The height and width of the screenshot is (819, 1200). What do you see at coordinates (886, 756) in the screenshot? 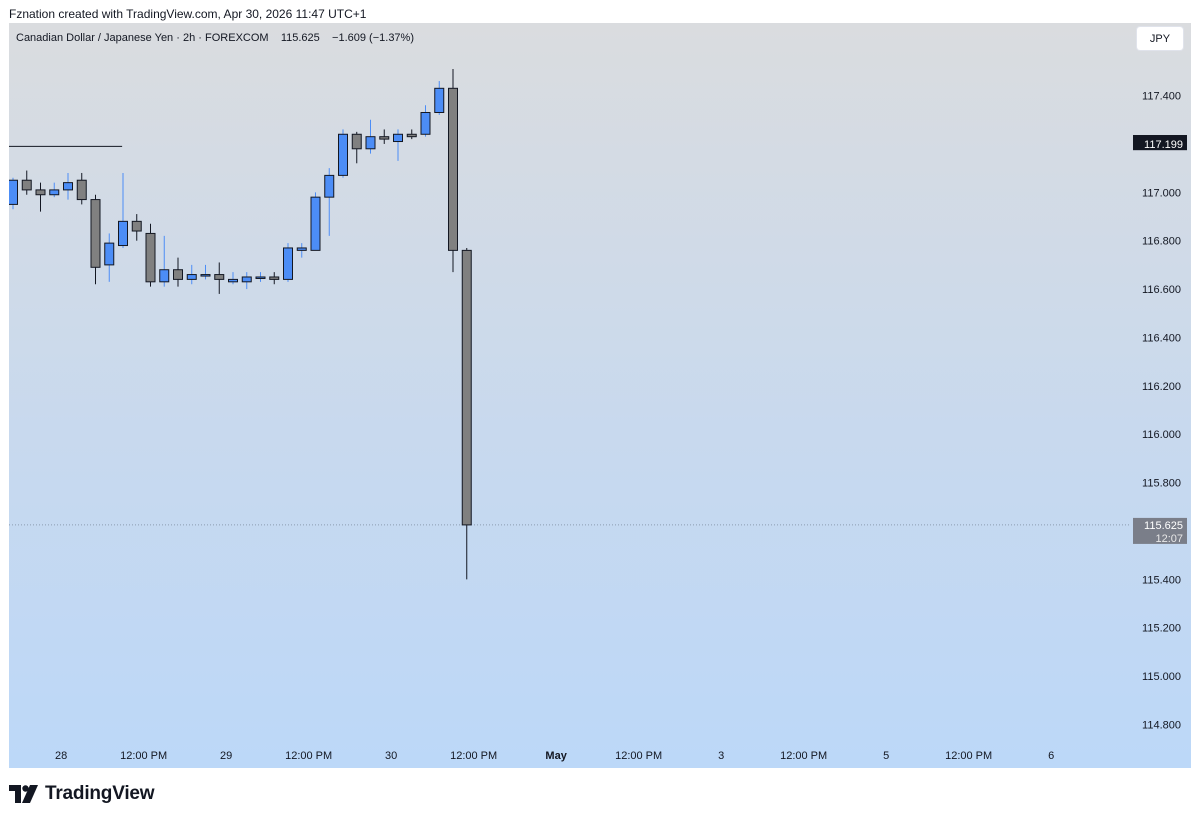
I see `x-tick-label: 5` at bounding box center [886, 756].